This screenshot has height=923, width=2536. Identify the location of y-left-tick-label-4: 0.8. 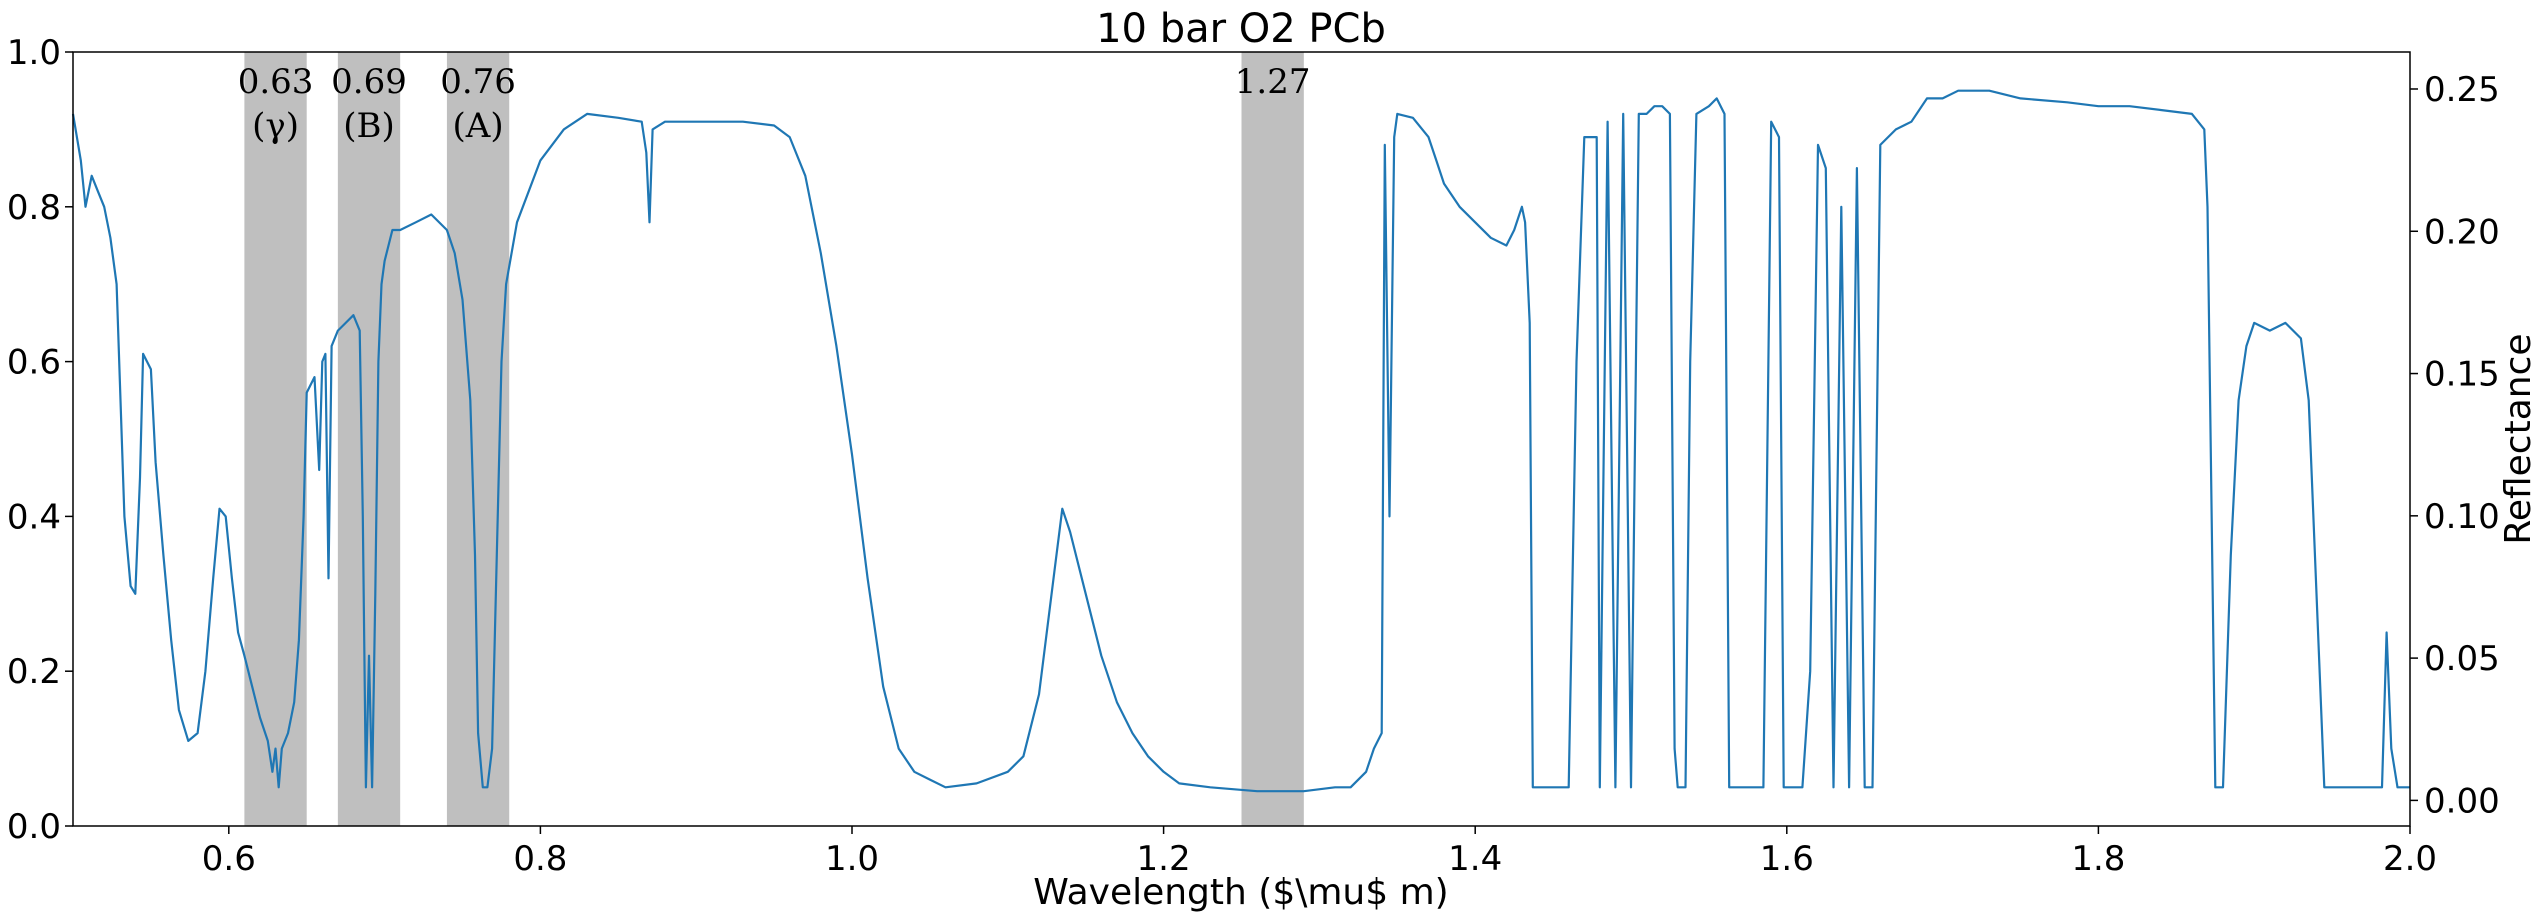
(34, 208).